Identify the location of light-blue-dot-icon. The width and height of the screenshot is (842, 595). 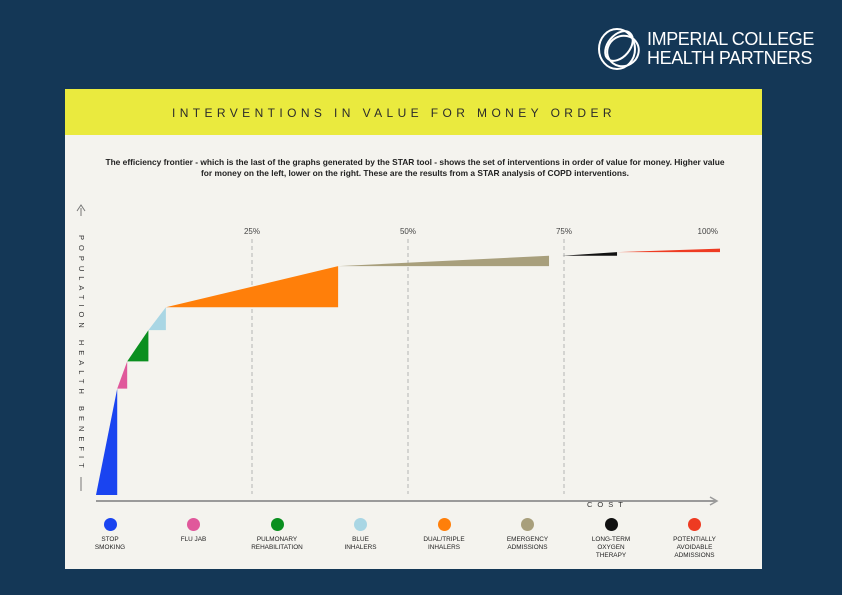
(360, 524).